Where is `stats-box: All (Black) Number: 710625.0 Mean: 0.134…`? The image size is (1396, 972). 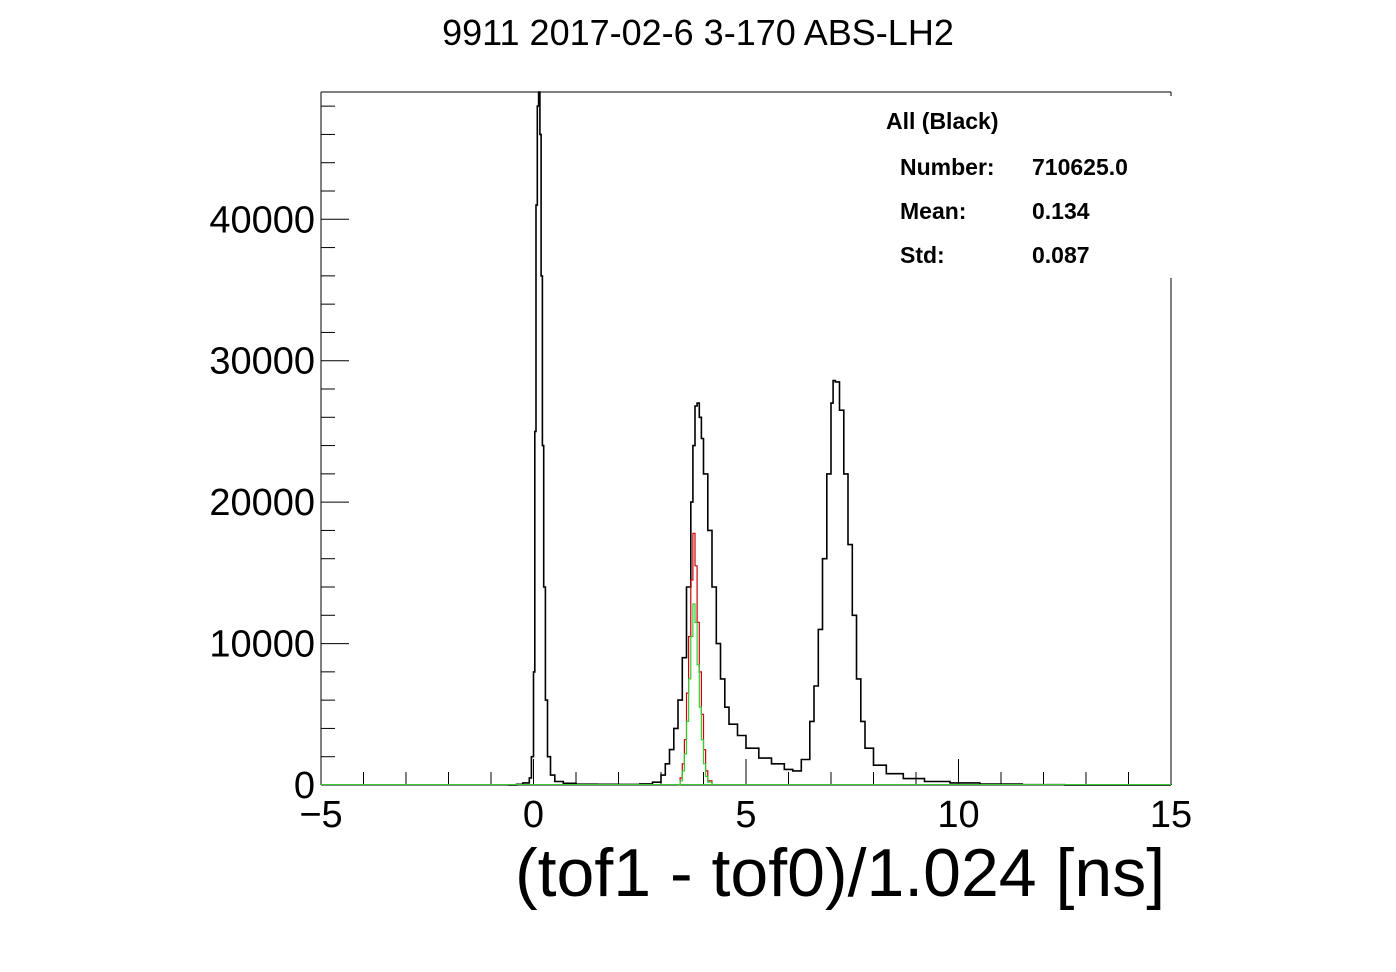 stats-box: All (Black) Number: 710625.0 Mean: 0.134… is located at coordinates (1018, 187).